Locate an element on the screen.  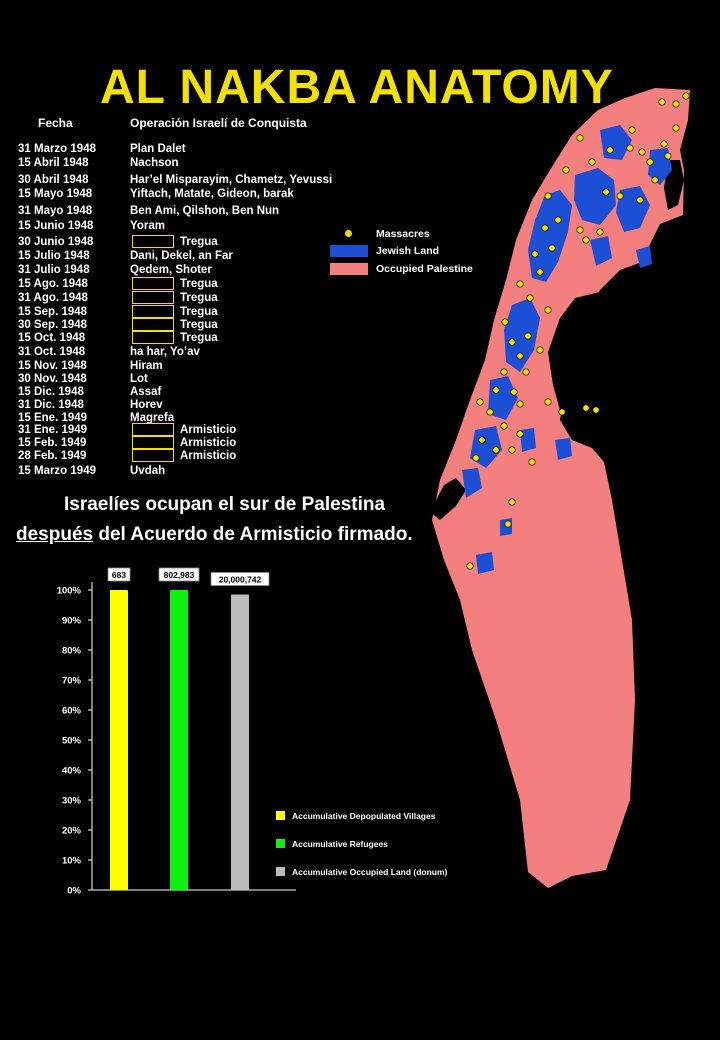
data-label: 20,000,742 is located at coordinates (240, 580).